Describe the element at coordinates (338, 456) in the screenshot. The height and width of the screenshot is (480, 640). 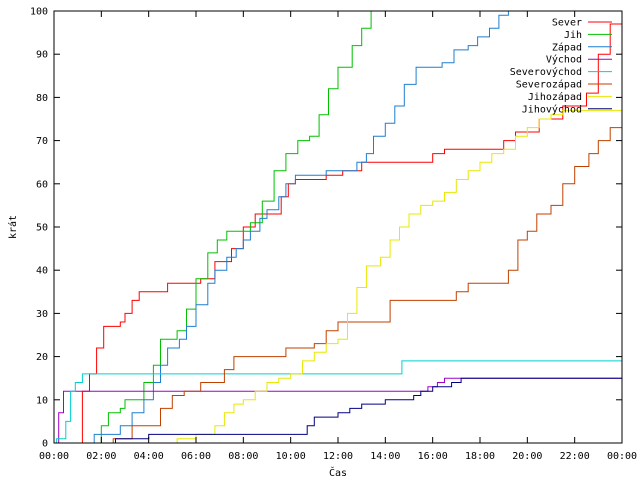
I see `x-tick-label: 12:00` at that location.